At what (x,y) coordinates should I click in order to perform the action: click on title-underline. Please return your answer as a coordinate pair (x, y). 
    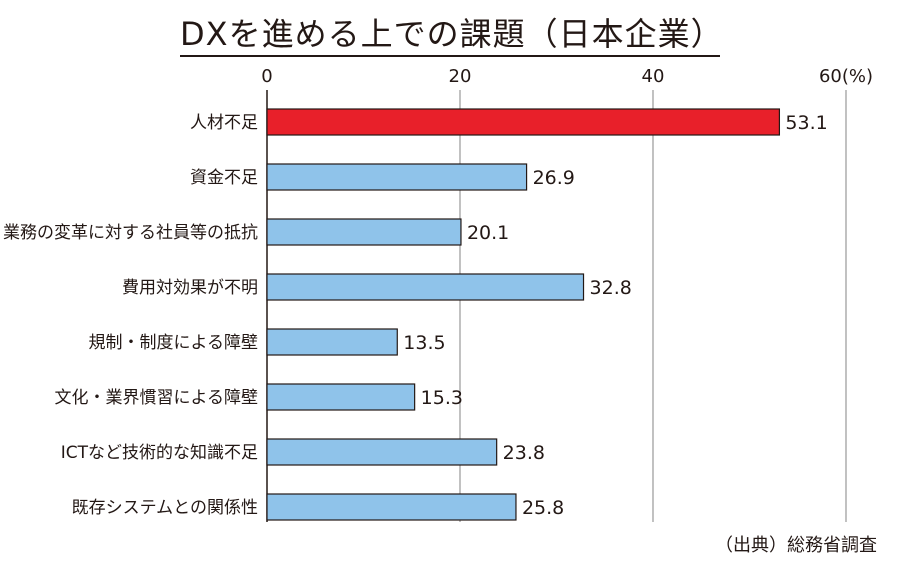
    Looking at the image, I should click on (450, 56).